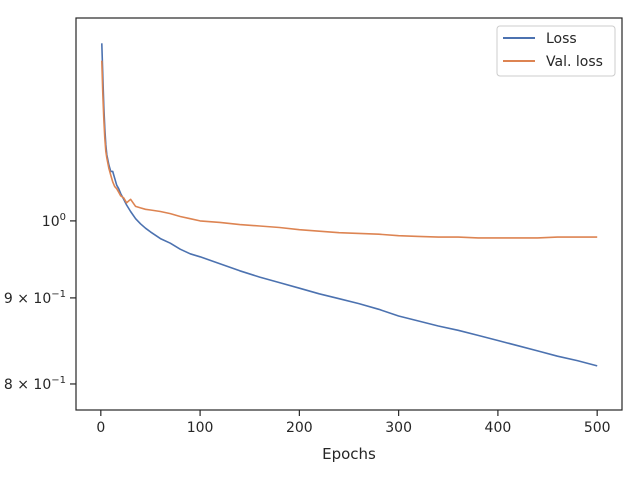 This screenshot has height=480, width=640. Describe the element at coordinates (561, 39) in the screenshot. I see `legend-label-loss: Loss` at that location.